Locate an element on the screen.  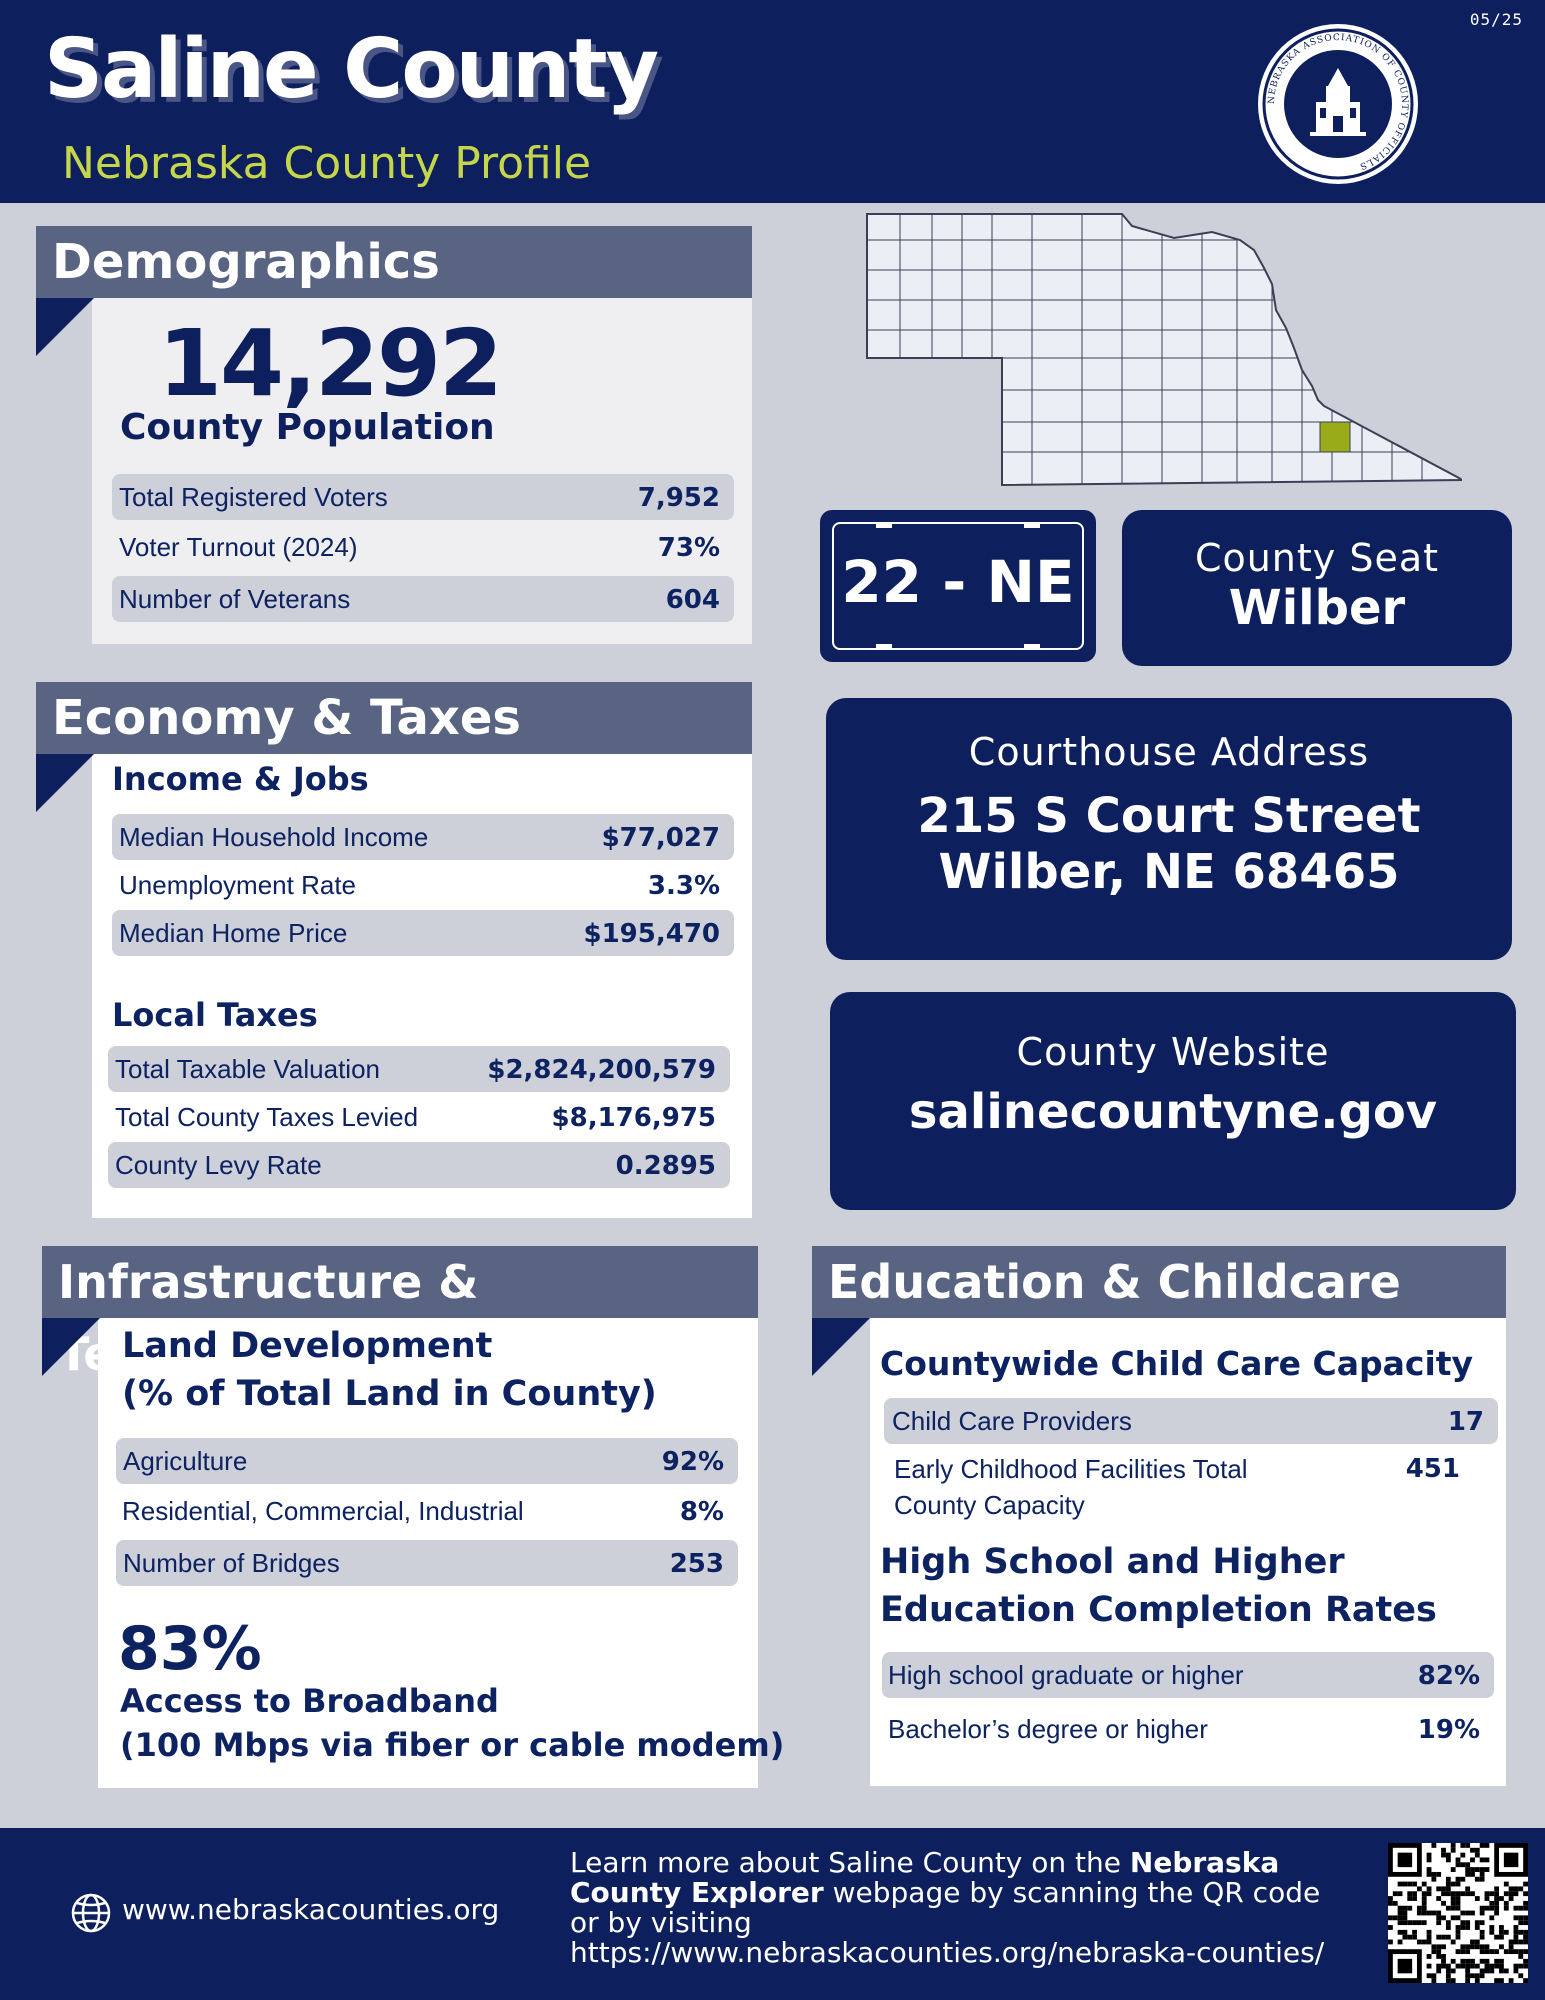
table-row: Unemployment Rate 3.3% is located at coordinates (423, 885).